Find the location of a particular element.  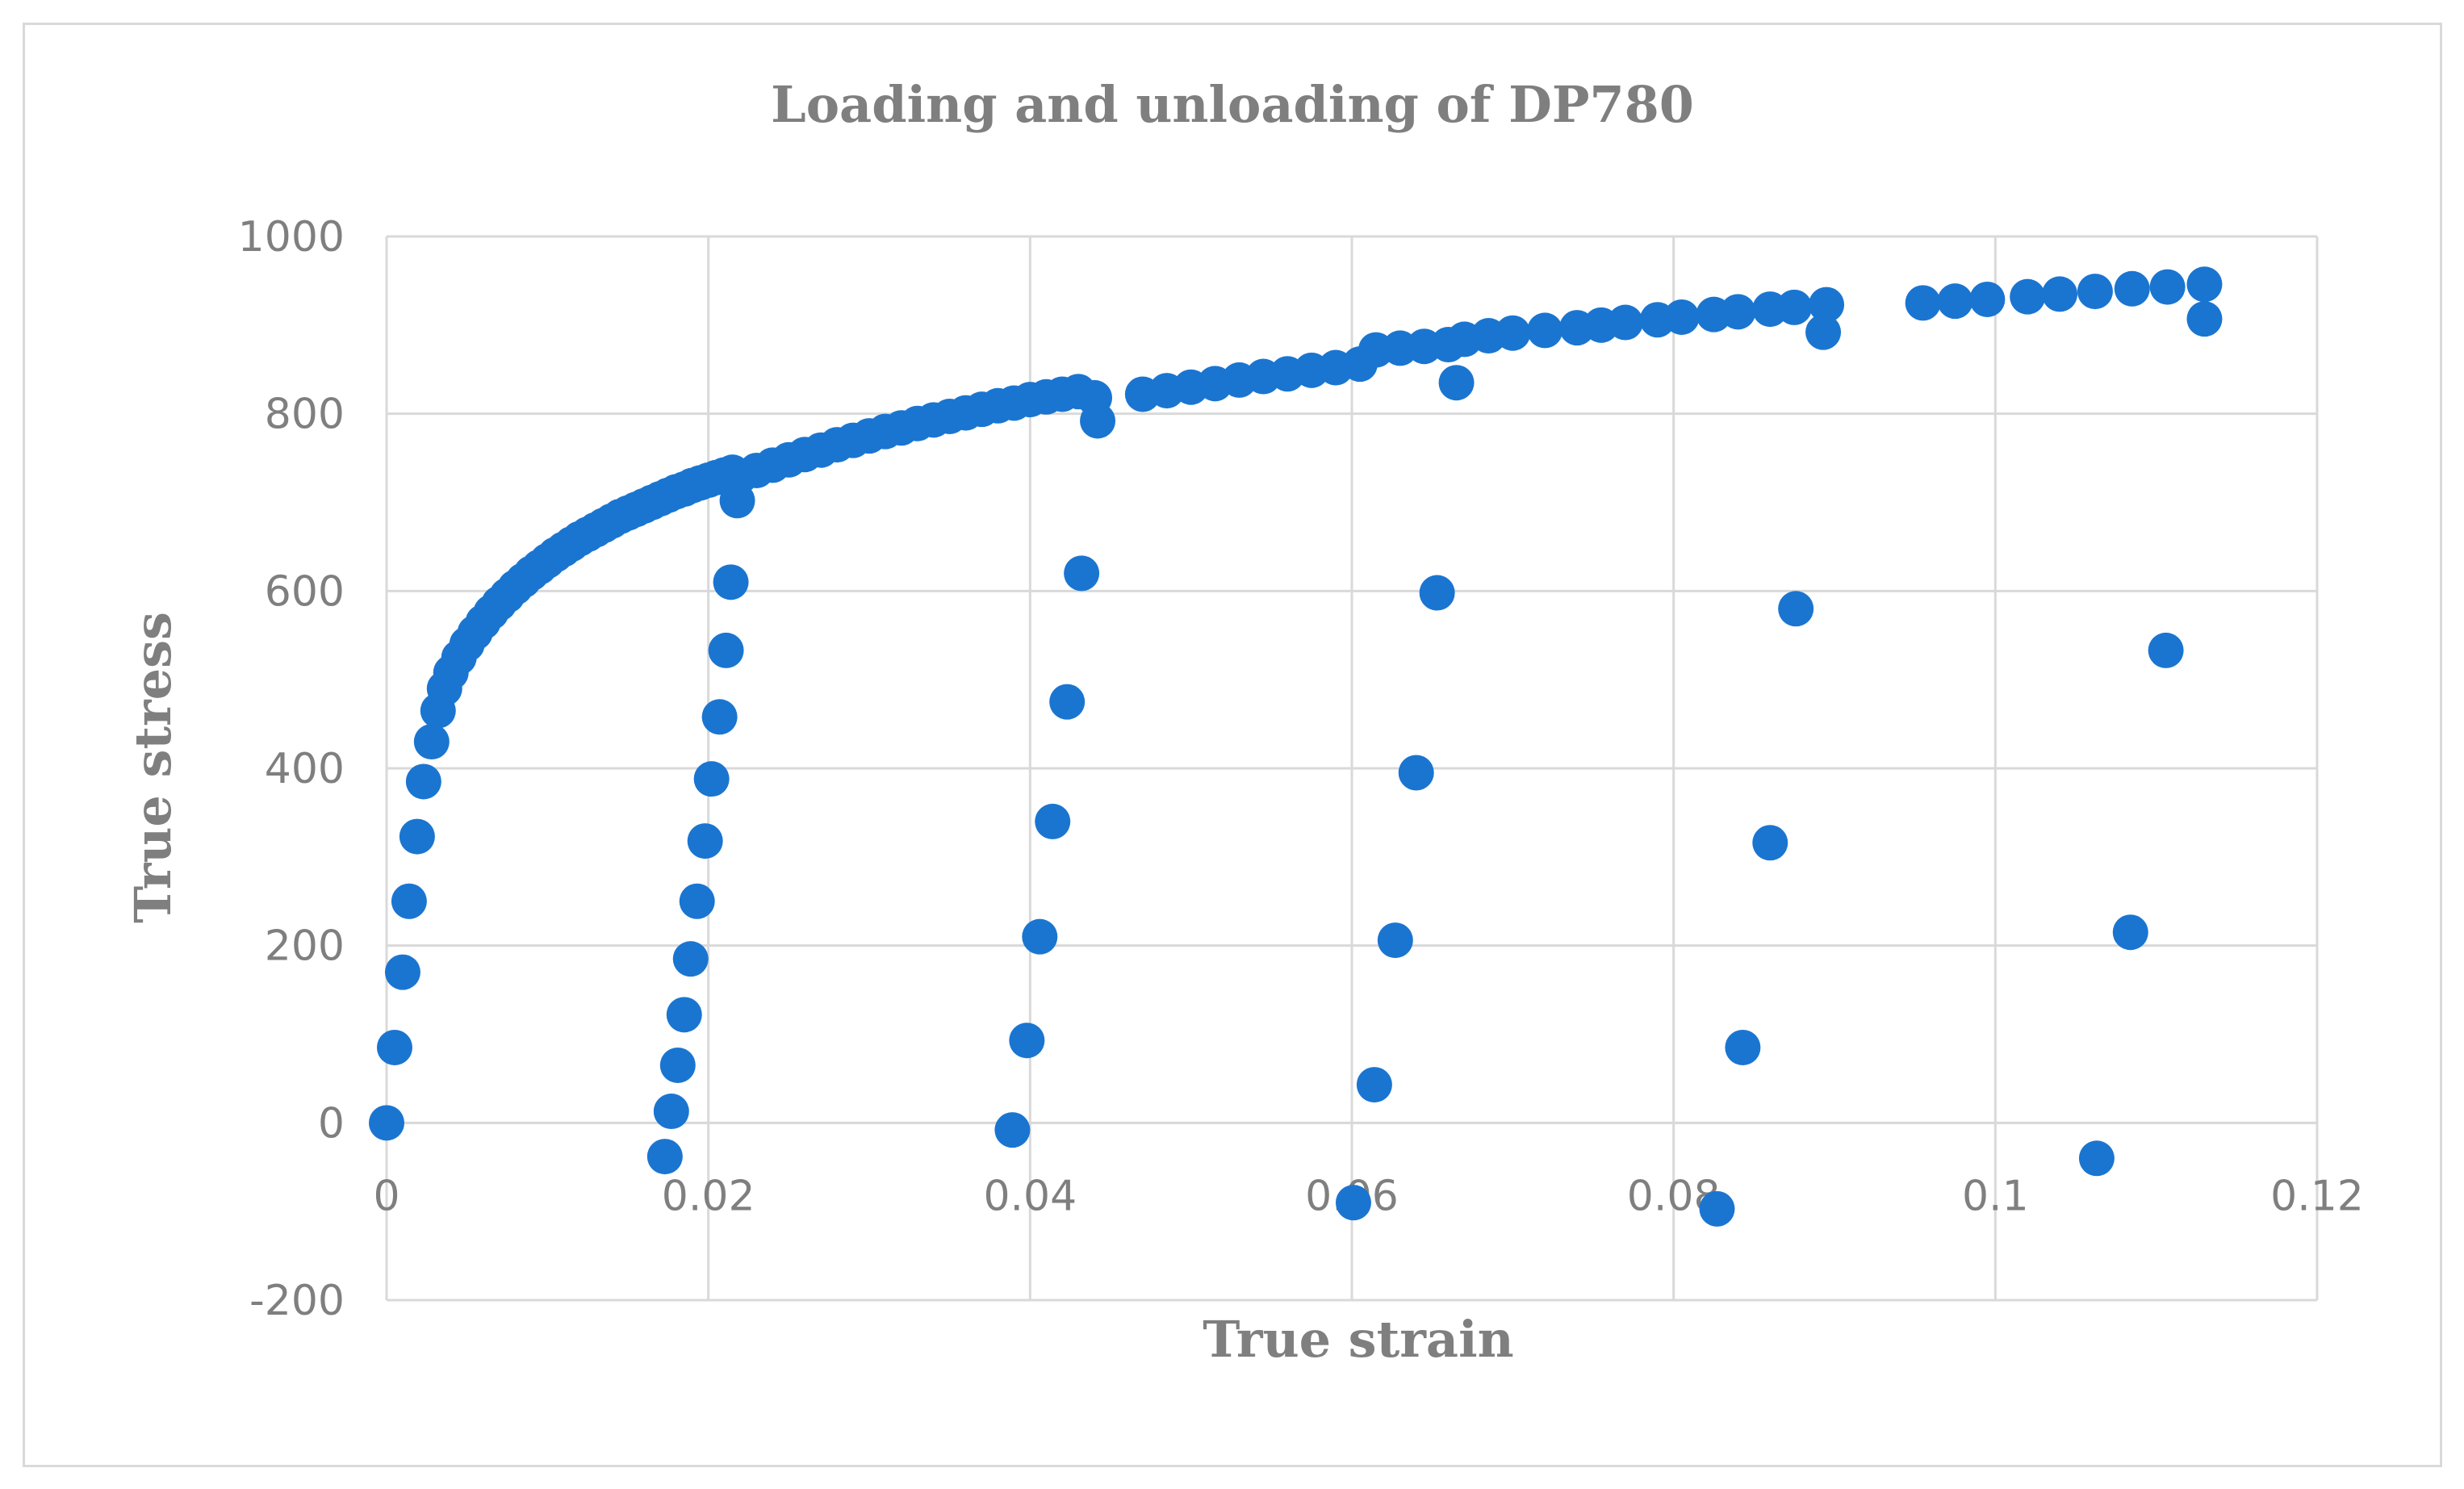

y-tick-label: 200 is located at coordinates (305, 946).